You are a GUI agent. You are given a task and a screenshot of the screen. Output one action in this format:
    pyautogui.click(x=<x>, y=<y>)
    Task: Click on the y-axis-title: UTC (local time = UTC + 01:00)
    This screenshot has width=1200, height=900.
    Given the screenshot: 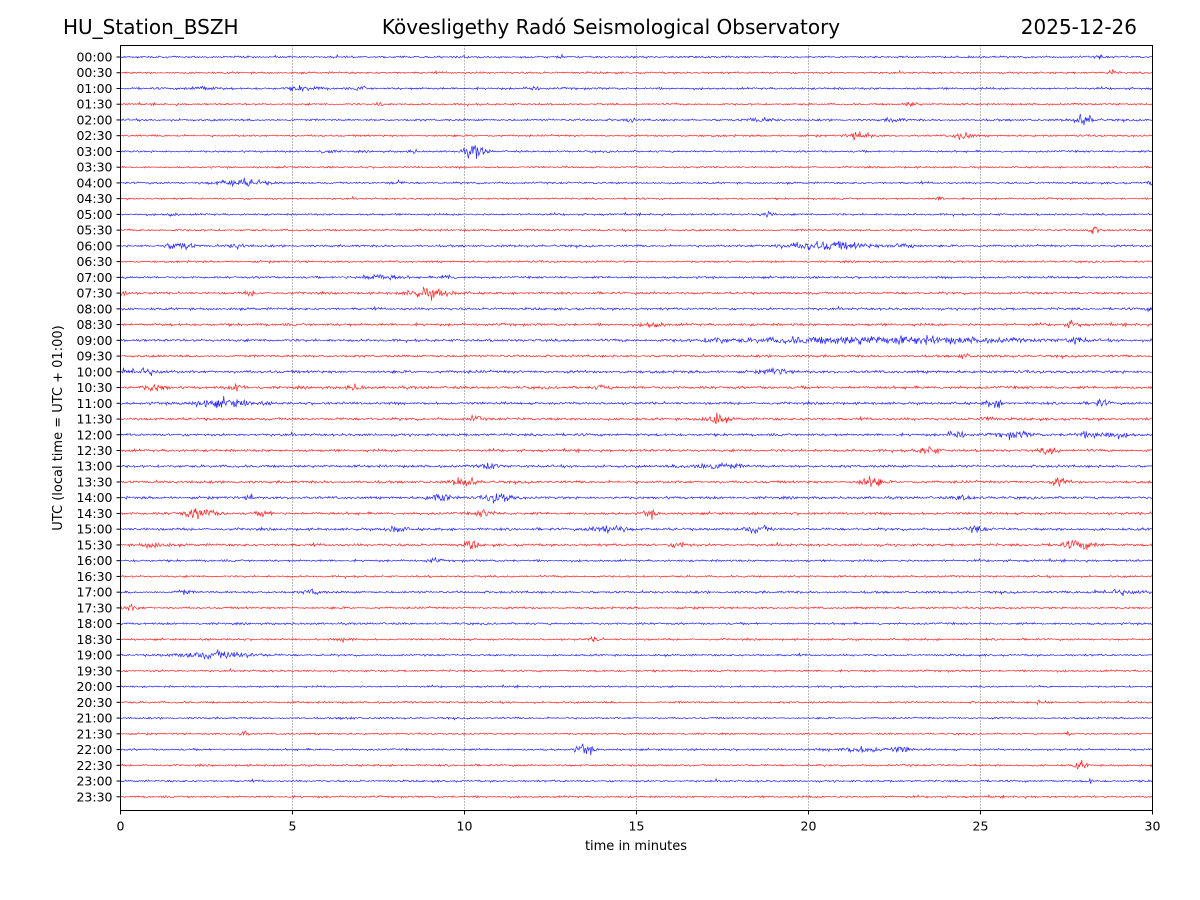 What is the action you would take?
    pyautogui.click(x=58, y=427)
    